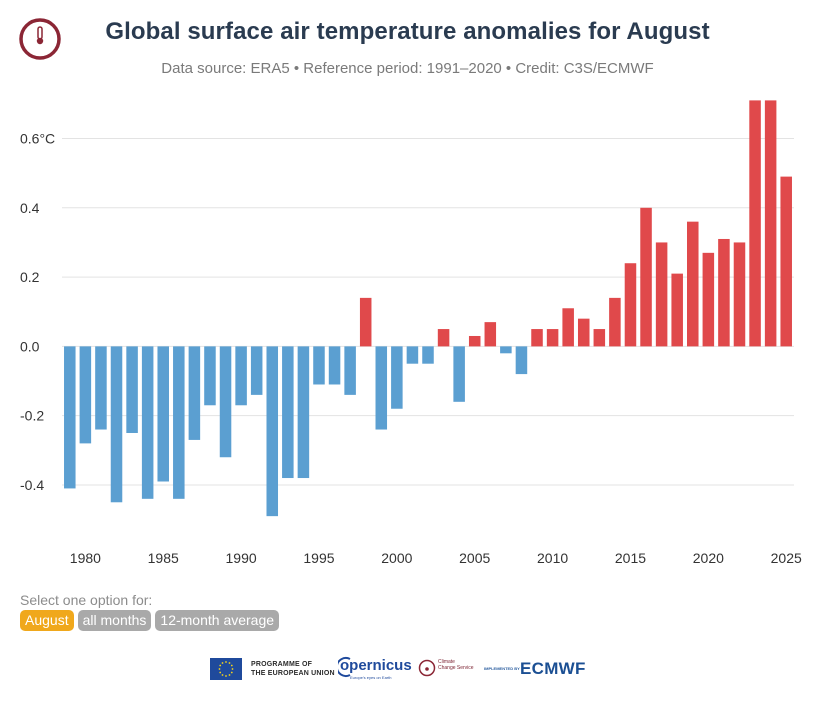 The image size is (815, 720). I want to click on y-tick-label: 0.6°C, so click(37, 139).